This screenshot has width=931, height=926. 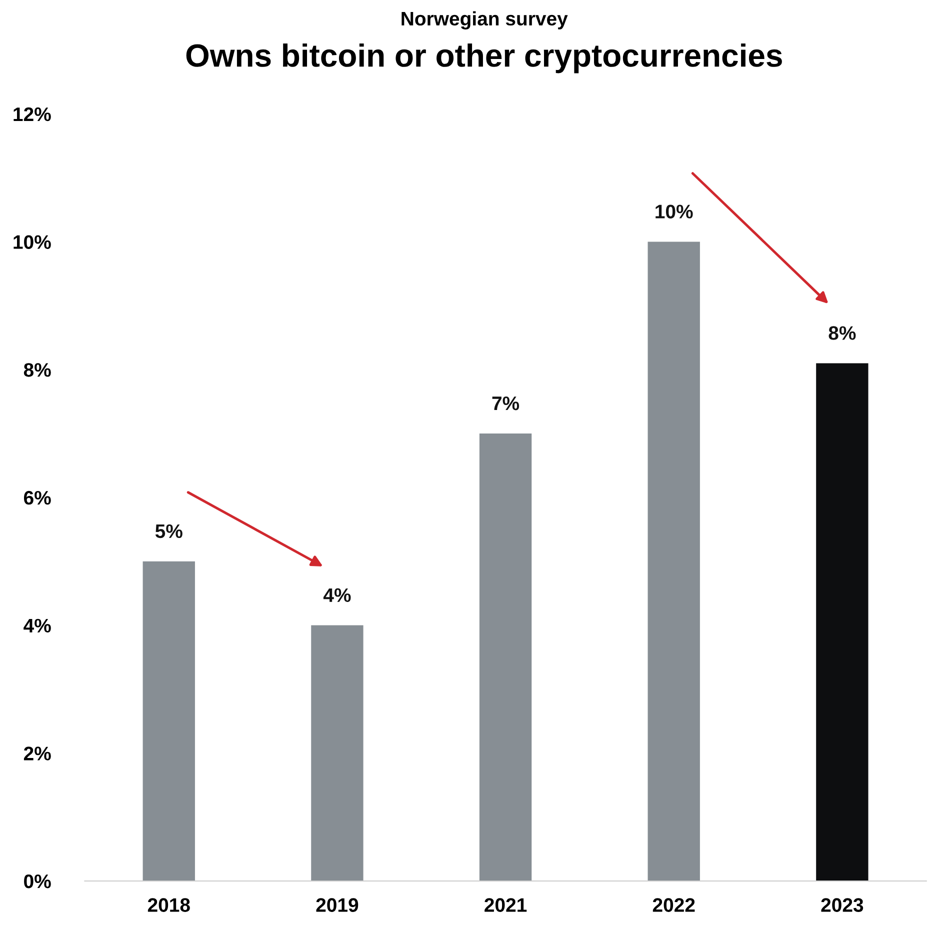 What do you see at coordinates (842, 905) in the screenshot?
I see `x-tick-label: 2023` at bounding box center [842, 905].